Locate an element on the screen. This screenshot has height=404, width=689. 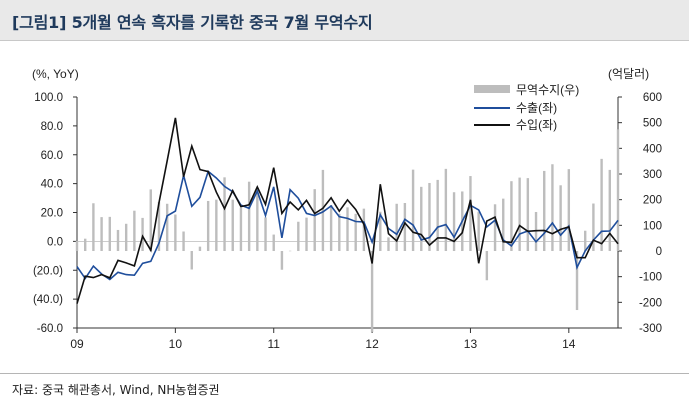
x-tick-label: 11 is located at coordinates (273, 344).